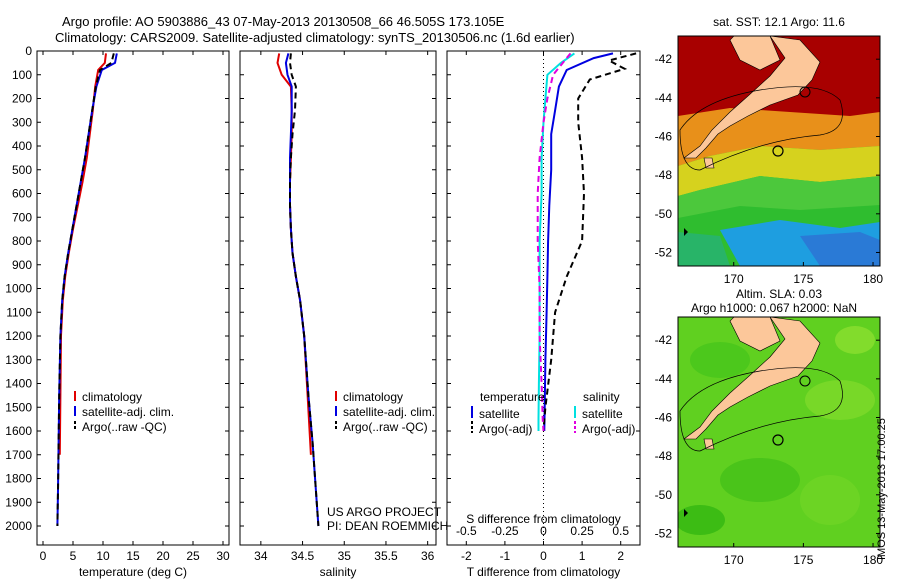 The image size is (900, 580). What do you see at coordinates (303, 556) in the screenshot?
I see `salinity-xtick-label: 34.5` at bounding box center [303, 556].